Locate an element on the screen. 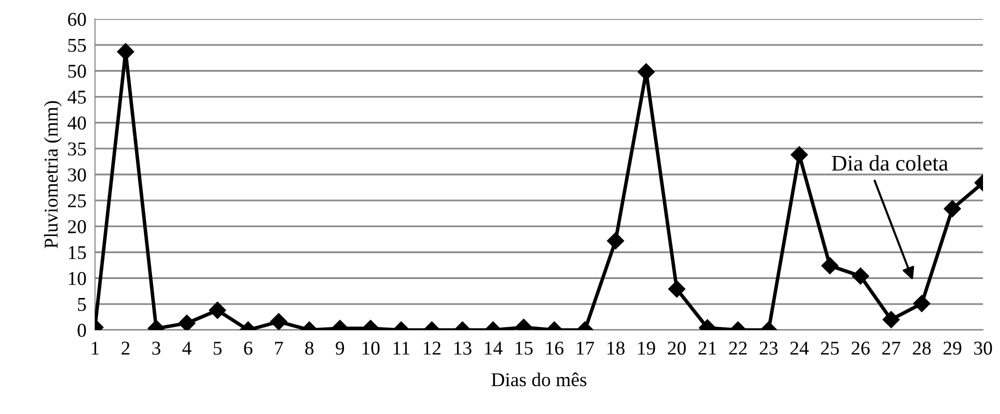  x-tick-label: 5 is located at coordinates (218, 348).